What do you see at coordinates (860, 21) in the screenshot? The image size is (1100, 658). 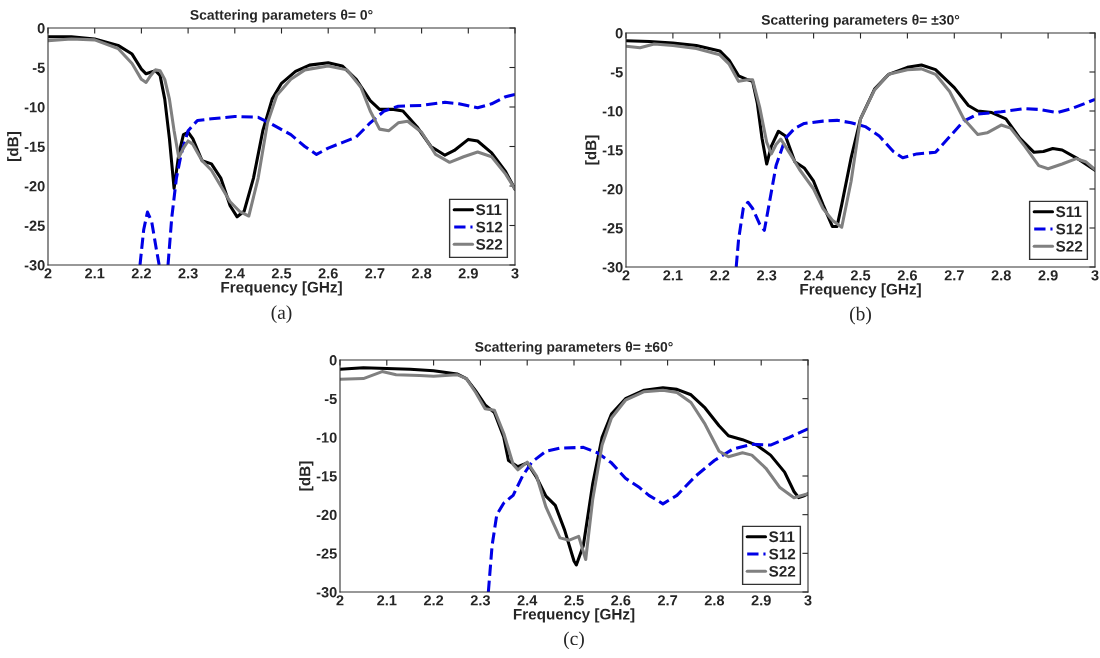 I see `chart-title: Scattering parameters θ= ±30°` at bounding box center [860, 21].